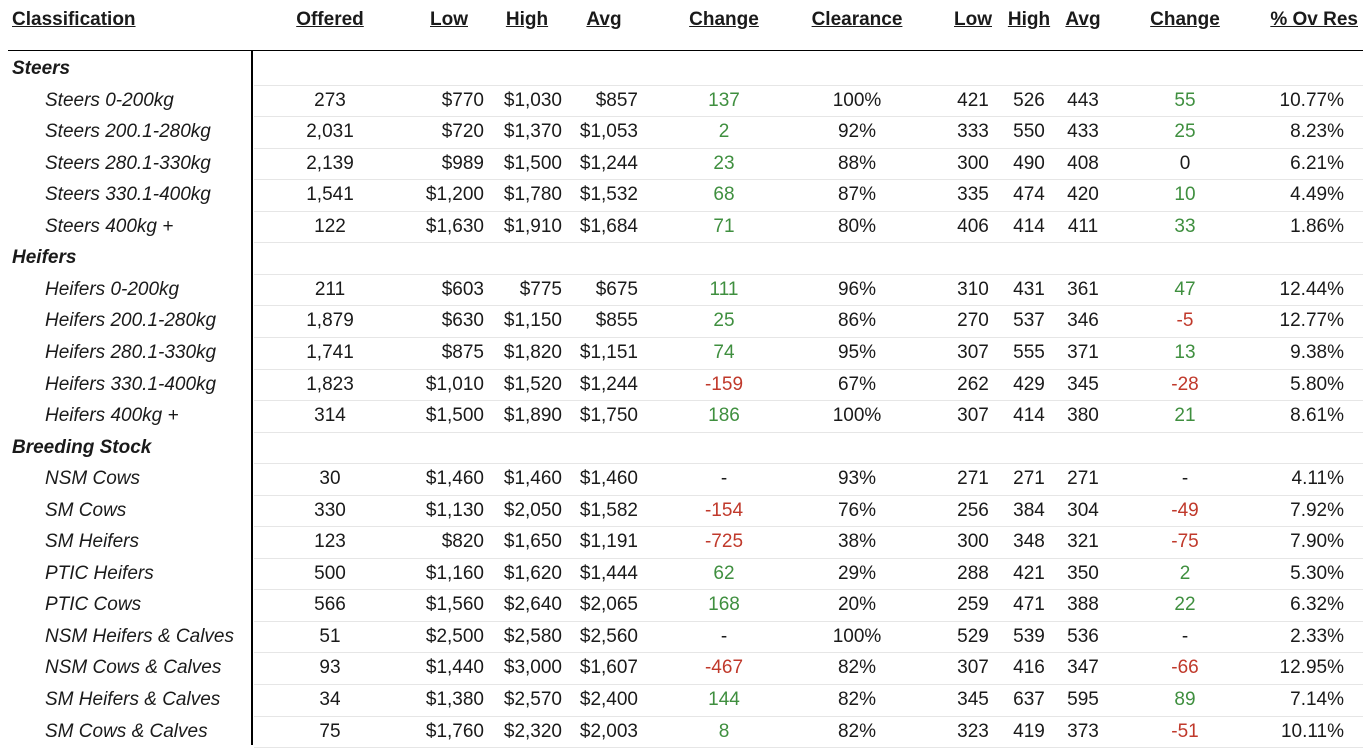 This screenshot has height=748, width=1365. What do you see at coordinates (1185, 321) in the screenshot?
I see `cell-change-ckg: -5` at bounding box center [1185, 321].